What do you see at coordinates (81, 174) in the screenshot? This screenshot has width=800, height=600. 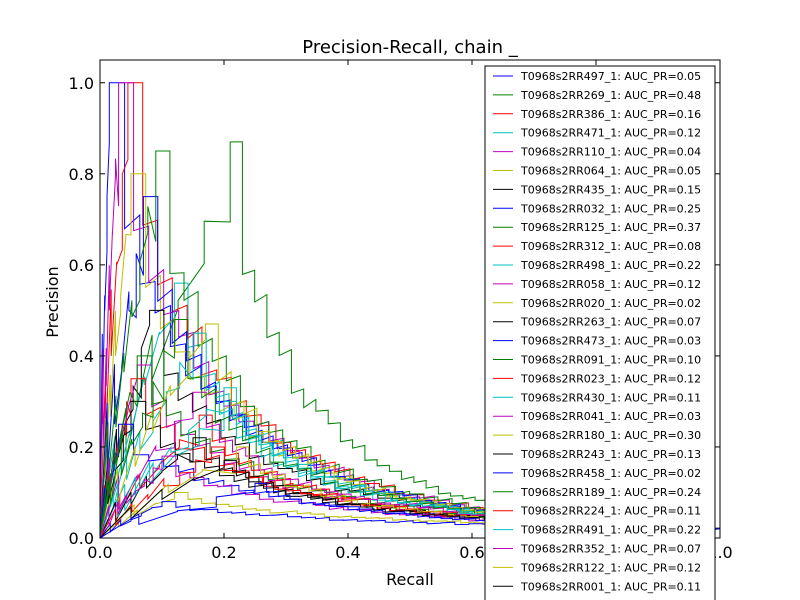 I see `y-tick-label: 0.8` at bounding box center [81, 174].